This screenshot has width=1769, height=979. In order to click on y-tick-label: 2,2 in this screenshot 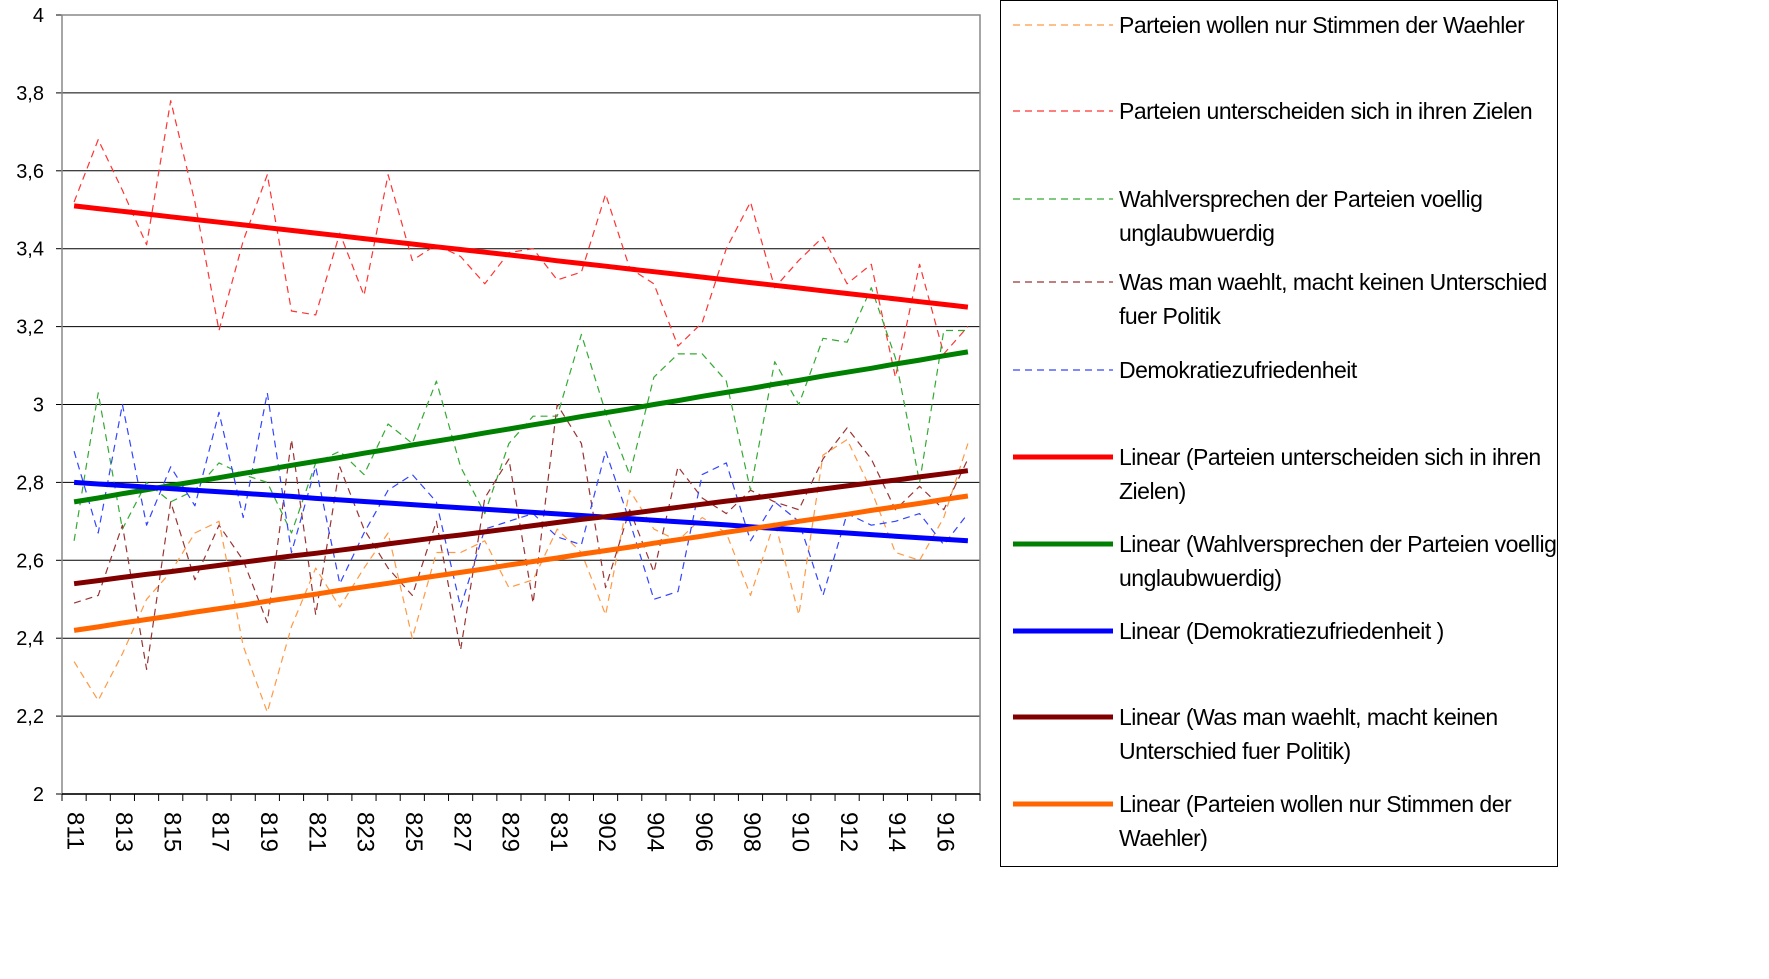, I will do `click(30, 717)`.